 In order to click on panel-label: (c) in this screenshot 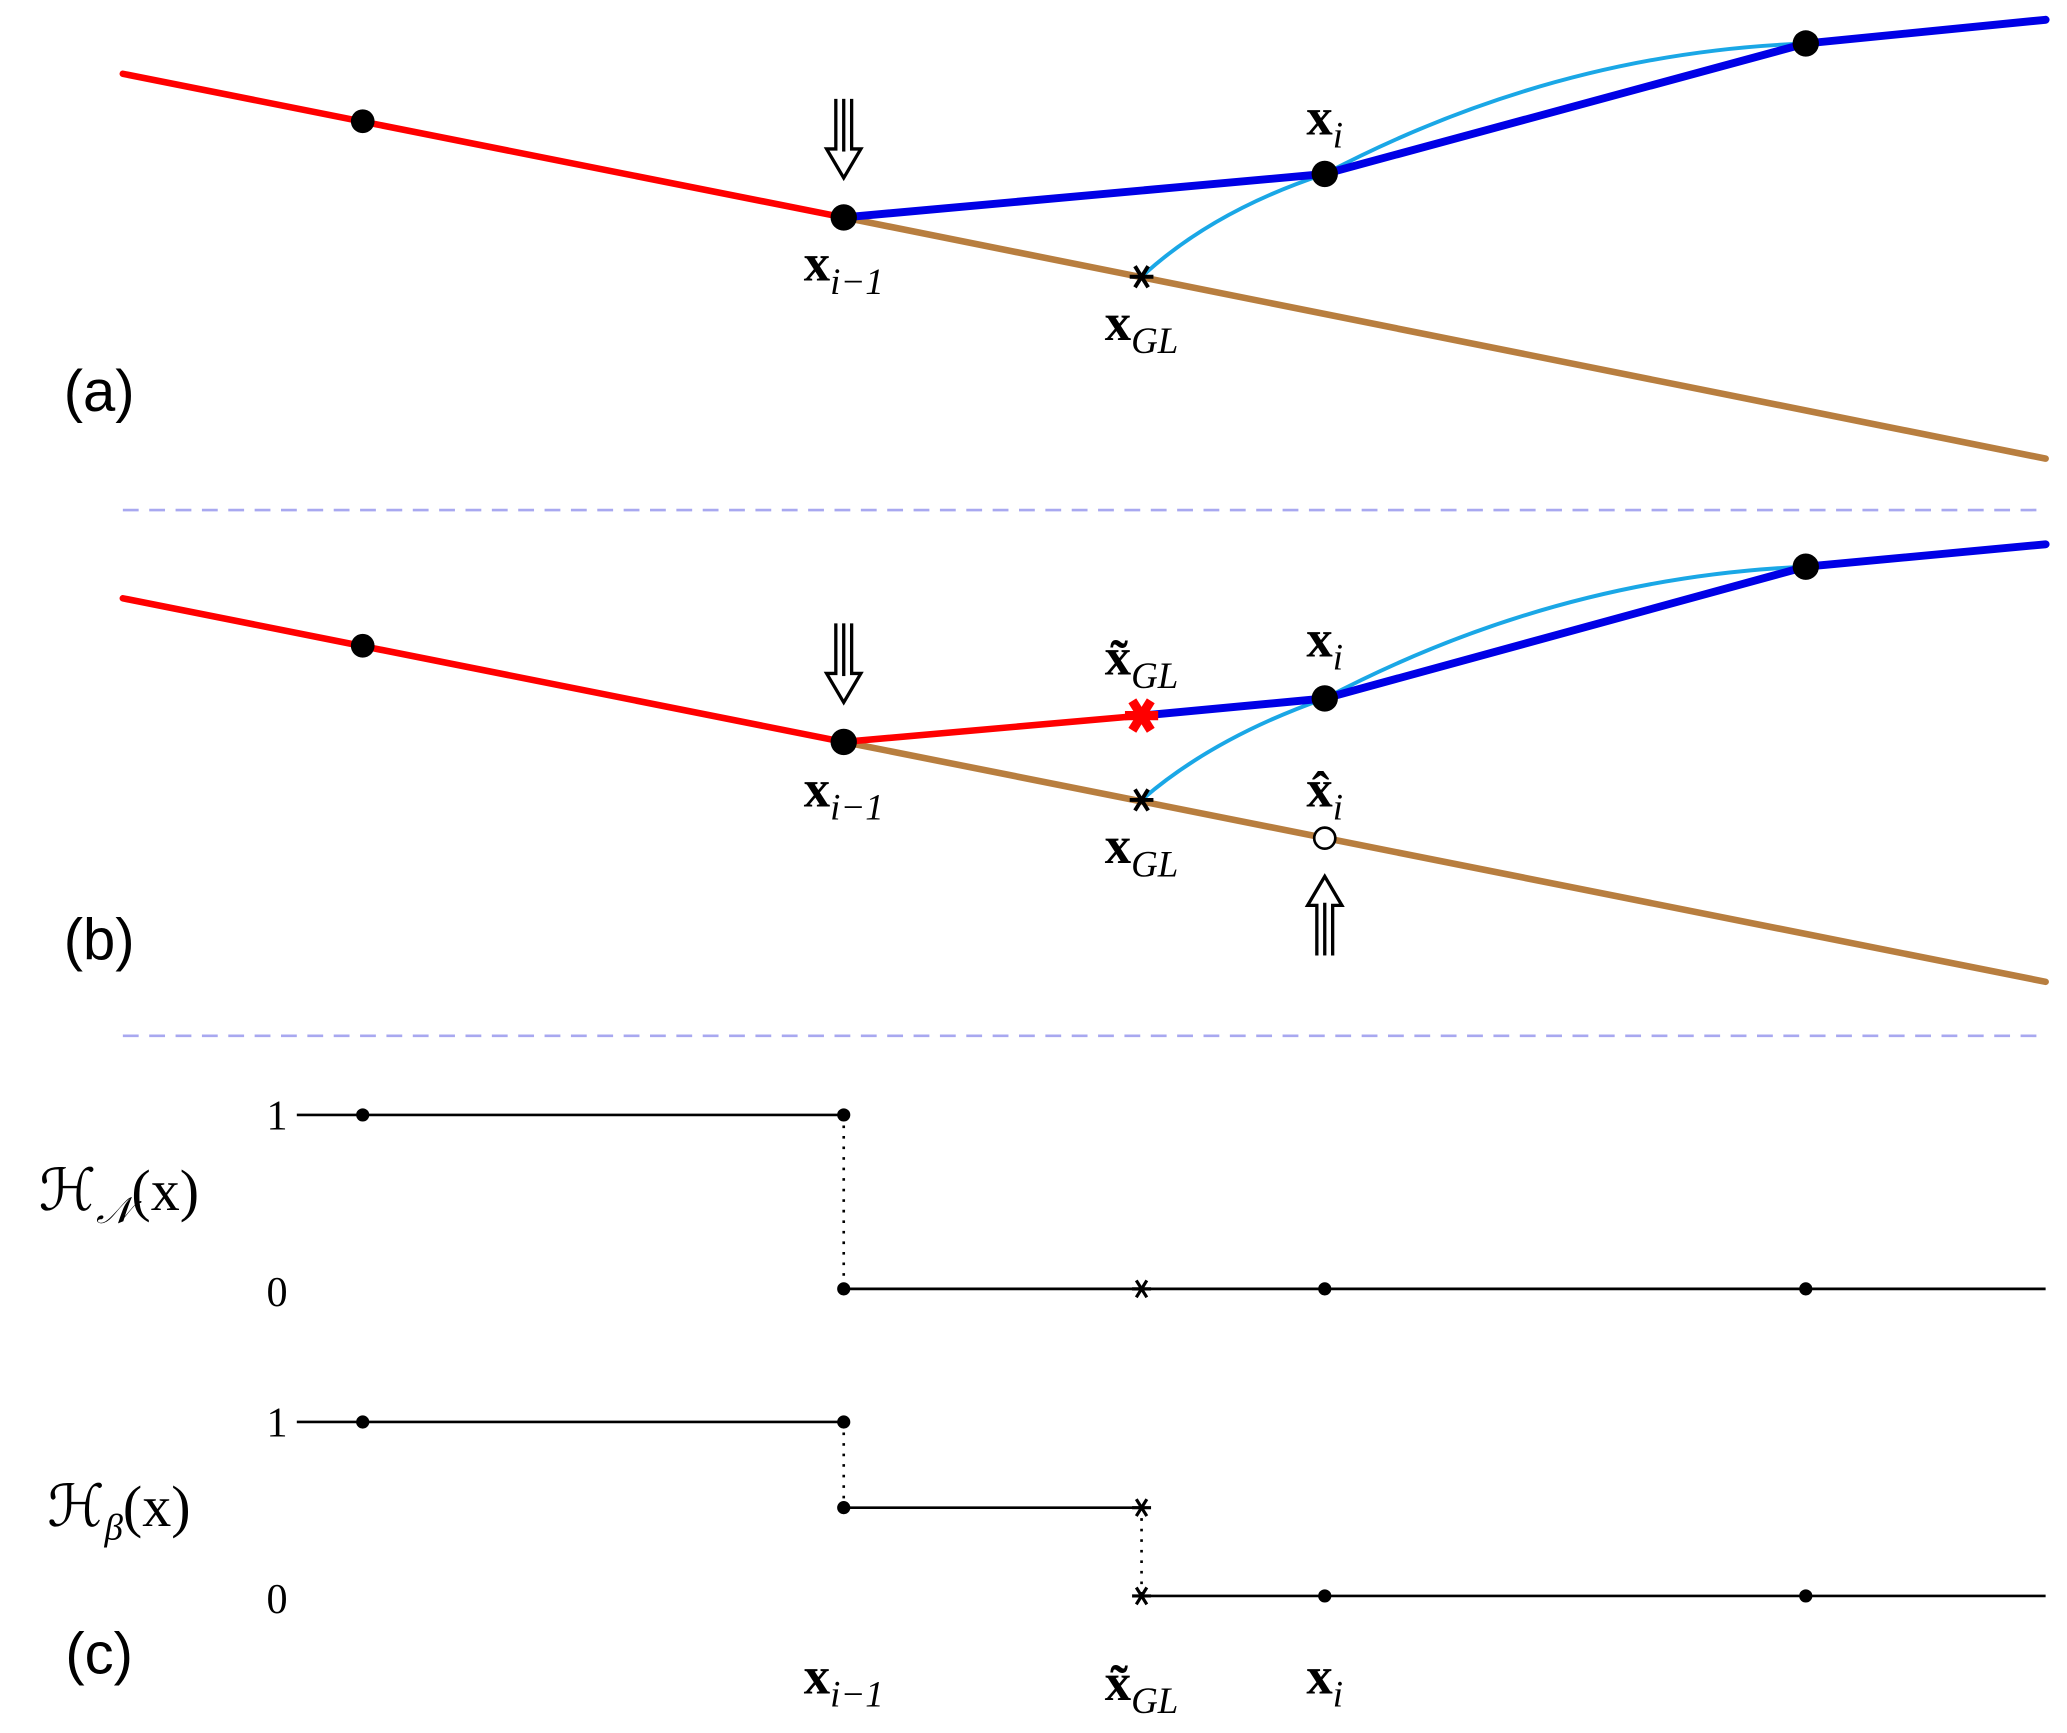, I will do `click(99, 1655)`.